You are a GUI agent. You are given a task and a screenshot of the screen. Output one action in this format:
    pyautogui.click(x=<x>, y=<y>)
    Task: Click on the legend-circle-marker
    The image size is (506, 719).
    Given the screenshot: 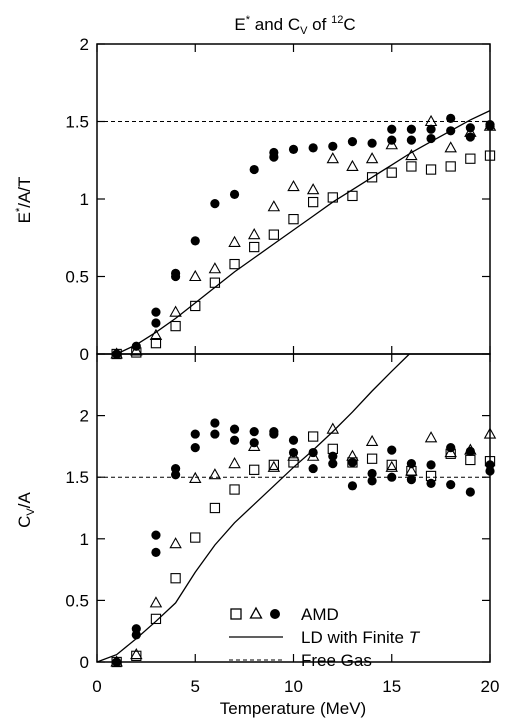 What is the action you would take?
    pyautogui.click(x=275, y=614)
    